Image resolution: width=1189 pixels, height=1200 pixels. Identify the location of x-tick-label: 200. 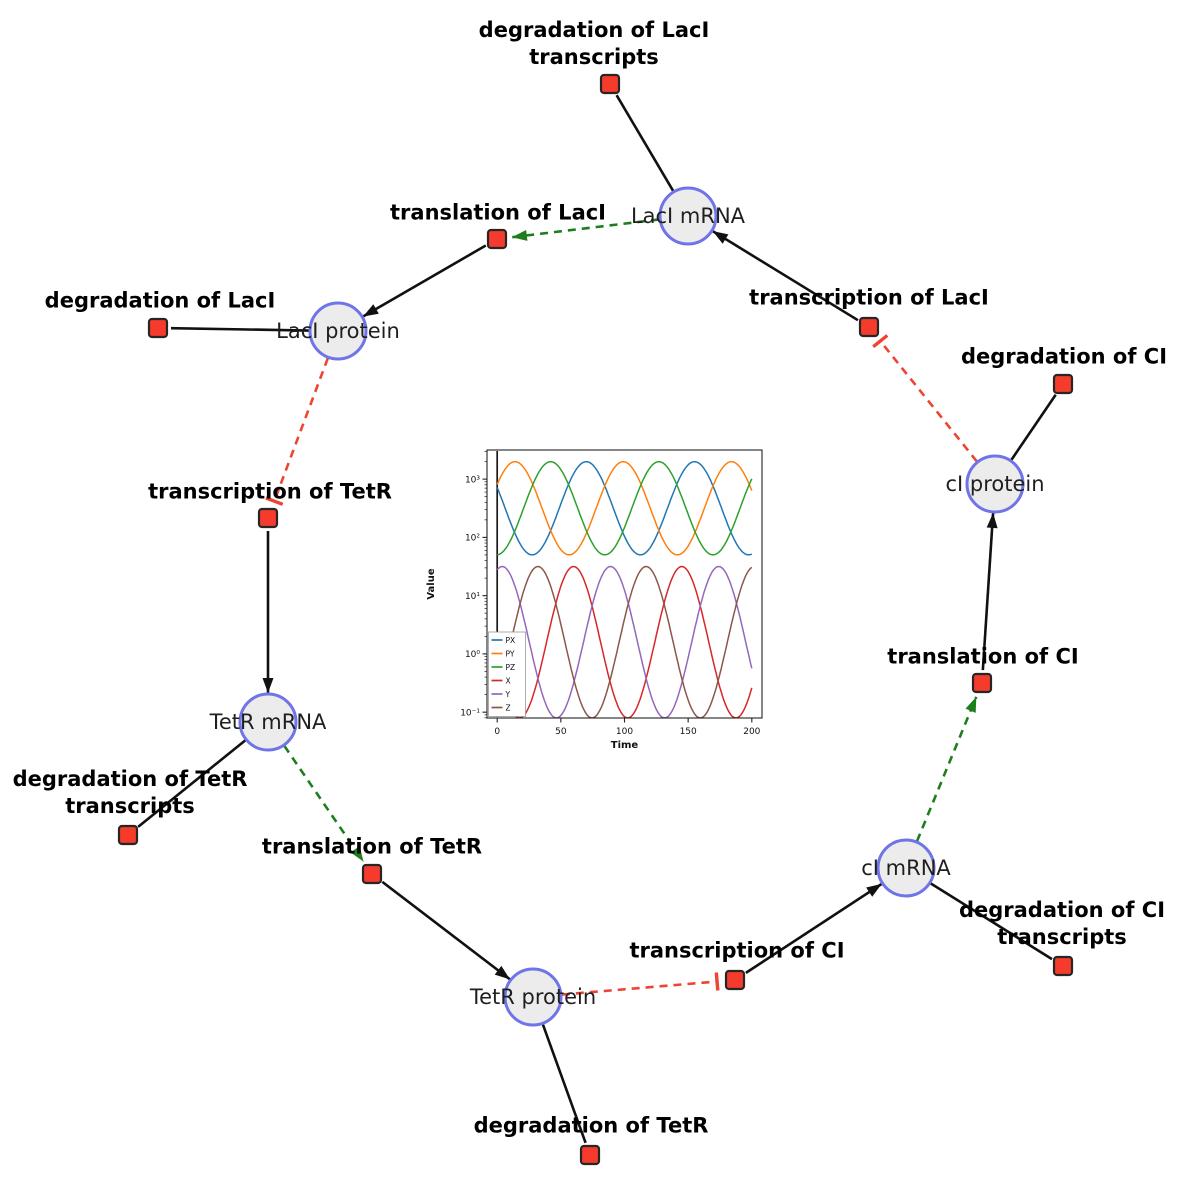
(751, 732).